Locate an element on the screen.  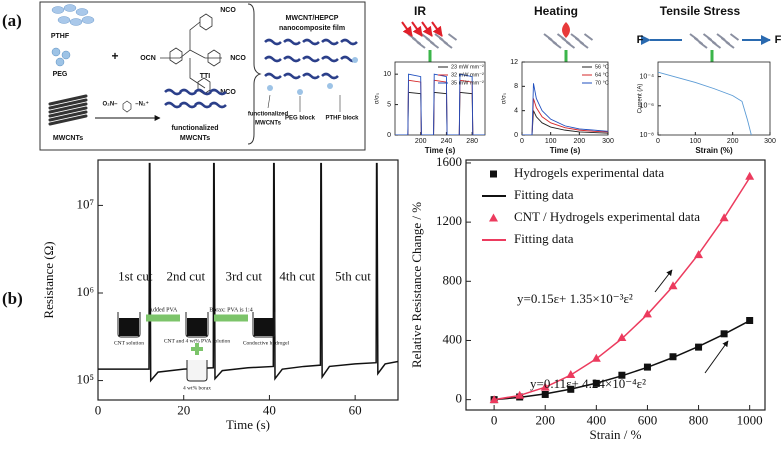
y-axis-label: Current (A) is located at coordinates (641, 99).